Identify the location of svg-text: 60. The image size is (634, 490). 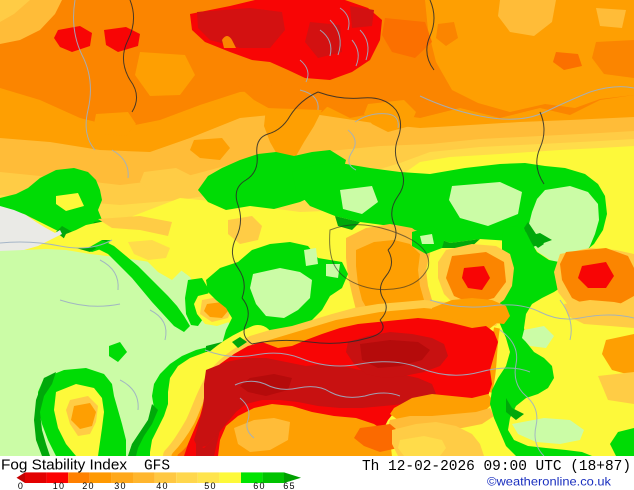
(259, 485).